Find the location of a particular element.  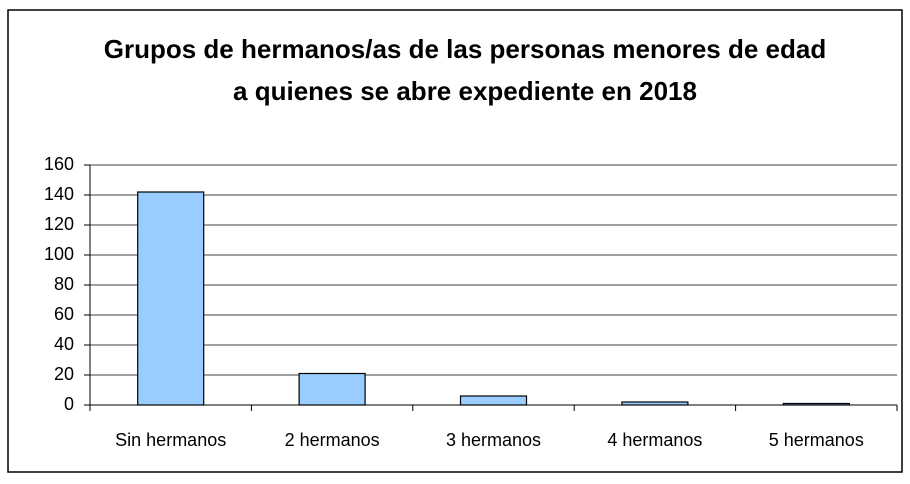

y-tick-label: 0 is located at coordinates (69, 404).